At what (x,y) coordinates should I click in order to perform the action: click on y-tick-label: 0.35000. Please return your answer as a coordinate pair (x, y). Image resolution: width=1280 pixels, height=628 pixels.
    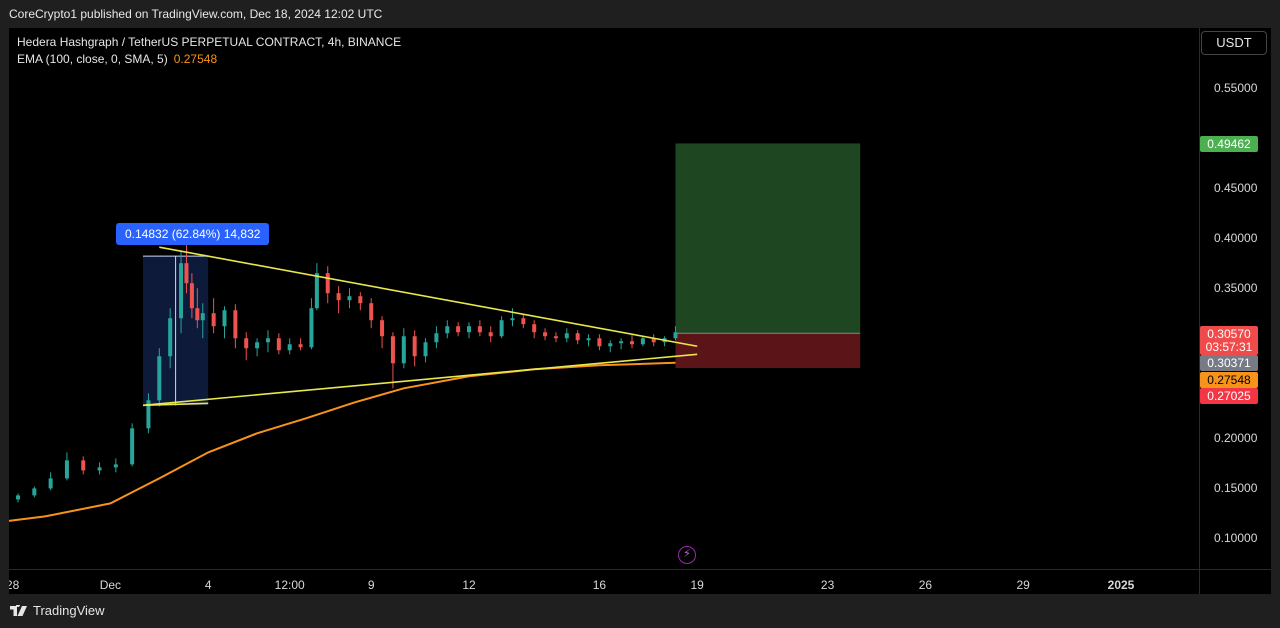
    Looking at the image, I should click on (1236, 288).